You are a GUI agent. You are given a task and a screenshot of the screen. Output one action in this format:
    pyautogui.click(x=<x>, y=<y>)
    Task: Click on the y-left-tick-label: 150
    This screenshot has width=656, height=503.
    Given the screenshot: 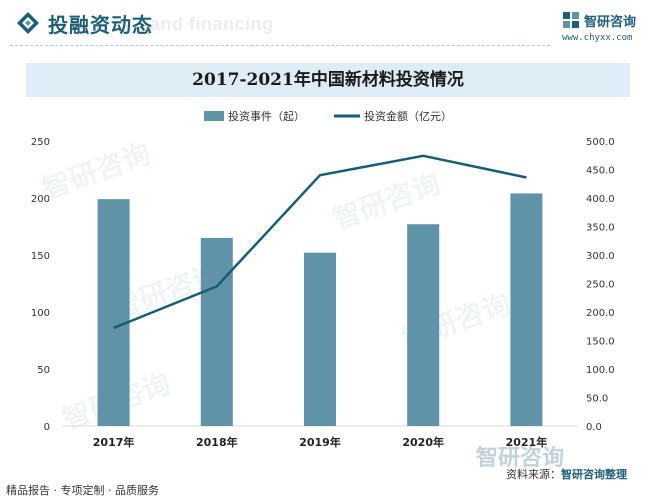 What is the action you would take?
    pyautogui.click(x=40, y=256)
    